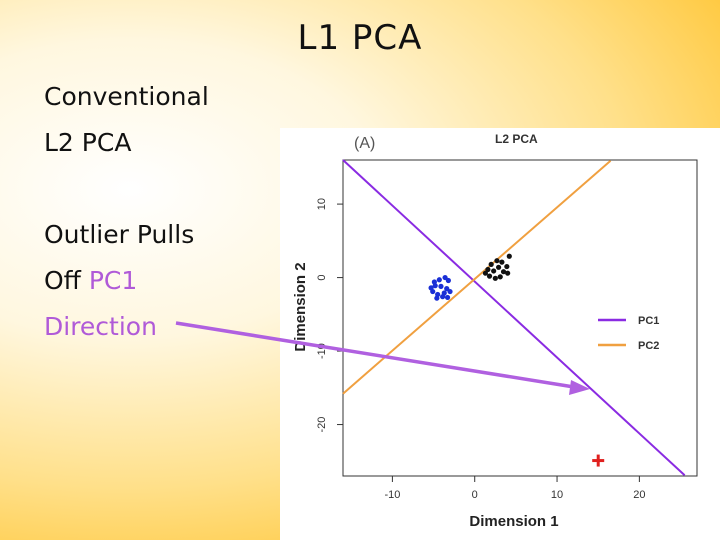 The height and width of the screenshot is (540, 720). I want to click on text-line-2: L2 PCA, so click(88, 142).